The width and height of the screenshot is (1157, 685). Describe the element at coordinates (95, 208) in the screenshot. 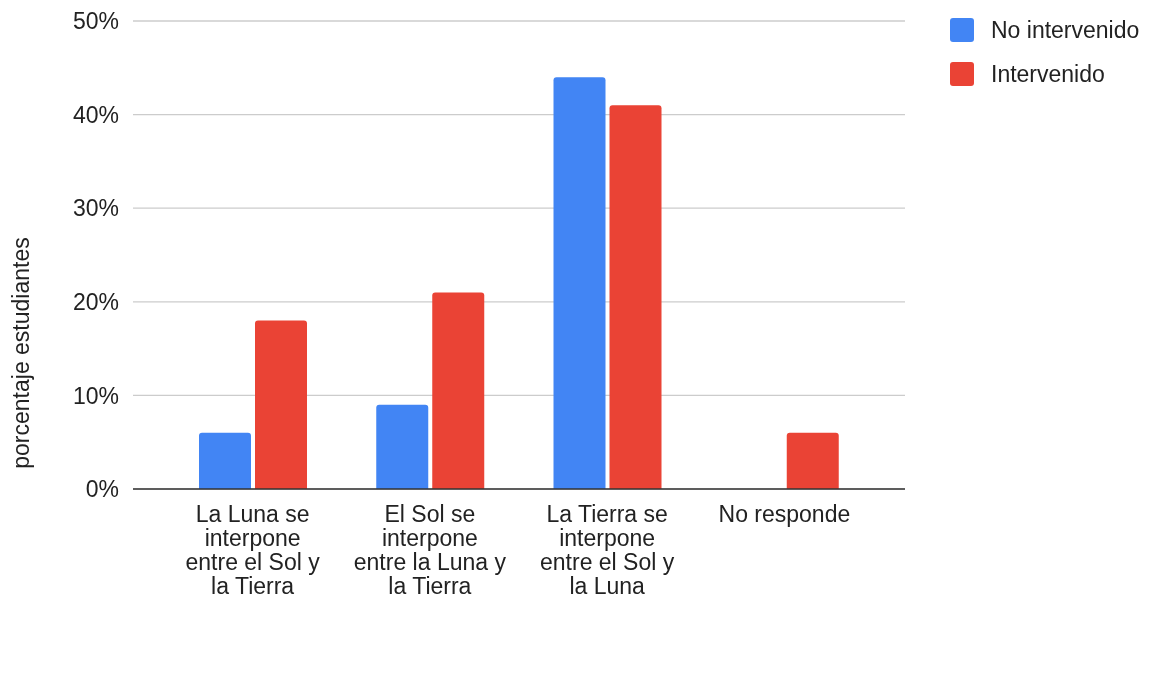

I see `y-tick-label: 30%` at that location.